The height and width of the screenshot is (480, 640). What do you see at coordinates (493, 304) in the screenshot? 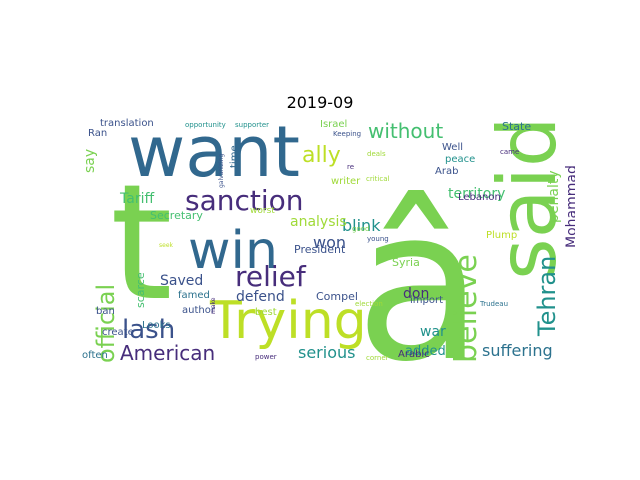
I see `cloud-word: Trudeau` at bounding box center [493, 304].